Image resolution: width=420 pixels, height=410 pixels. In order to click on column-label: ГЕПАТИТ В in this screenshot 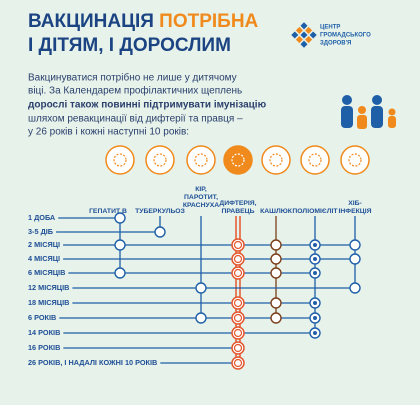, I will do `click(108, 211)`.